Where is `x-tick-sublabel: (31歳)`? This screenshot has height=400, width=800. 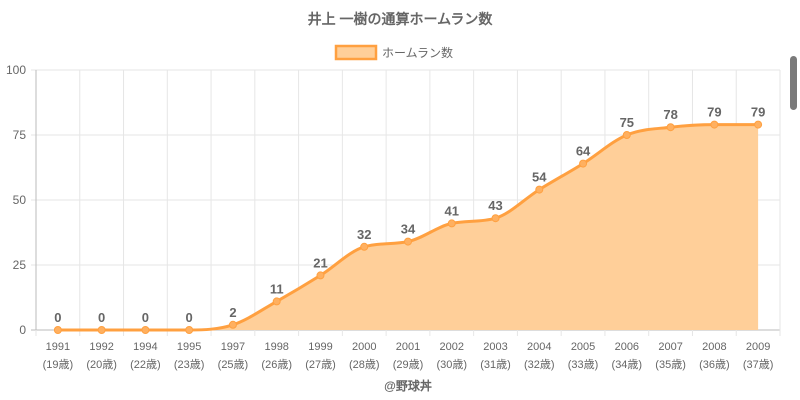 x-tick-sublabel: (31歳) is located at coordinates (495, 364).